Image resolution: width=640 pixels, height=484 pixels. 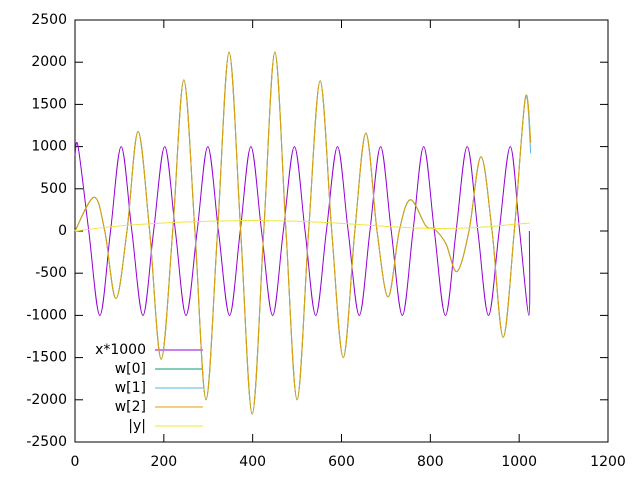 I want to click on y-tick-label: -2500, so click(x=46, y=442).